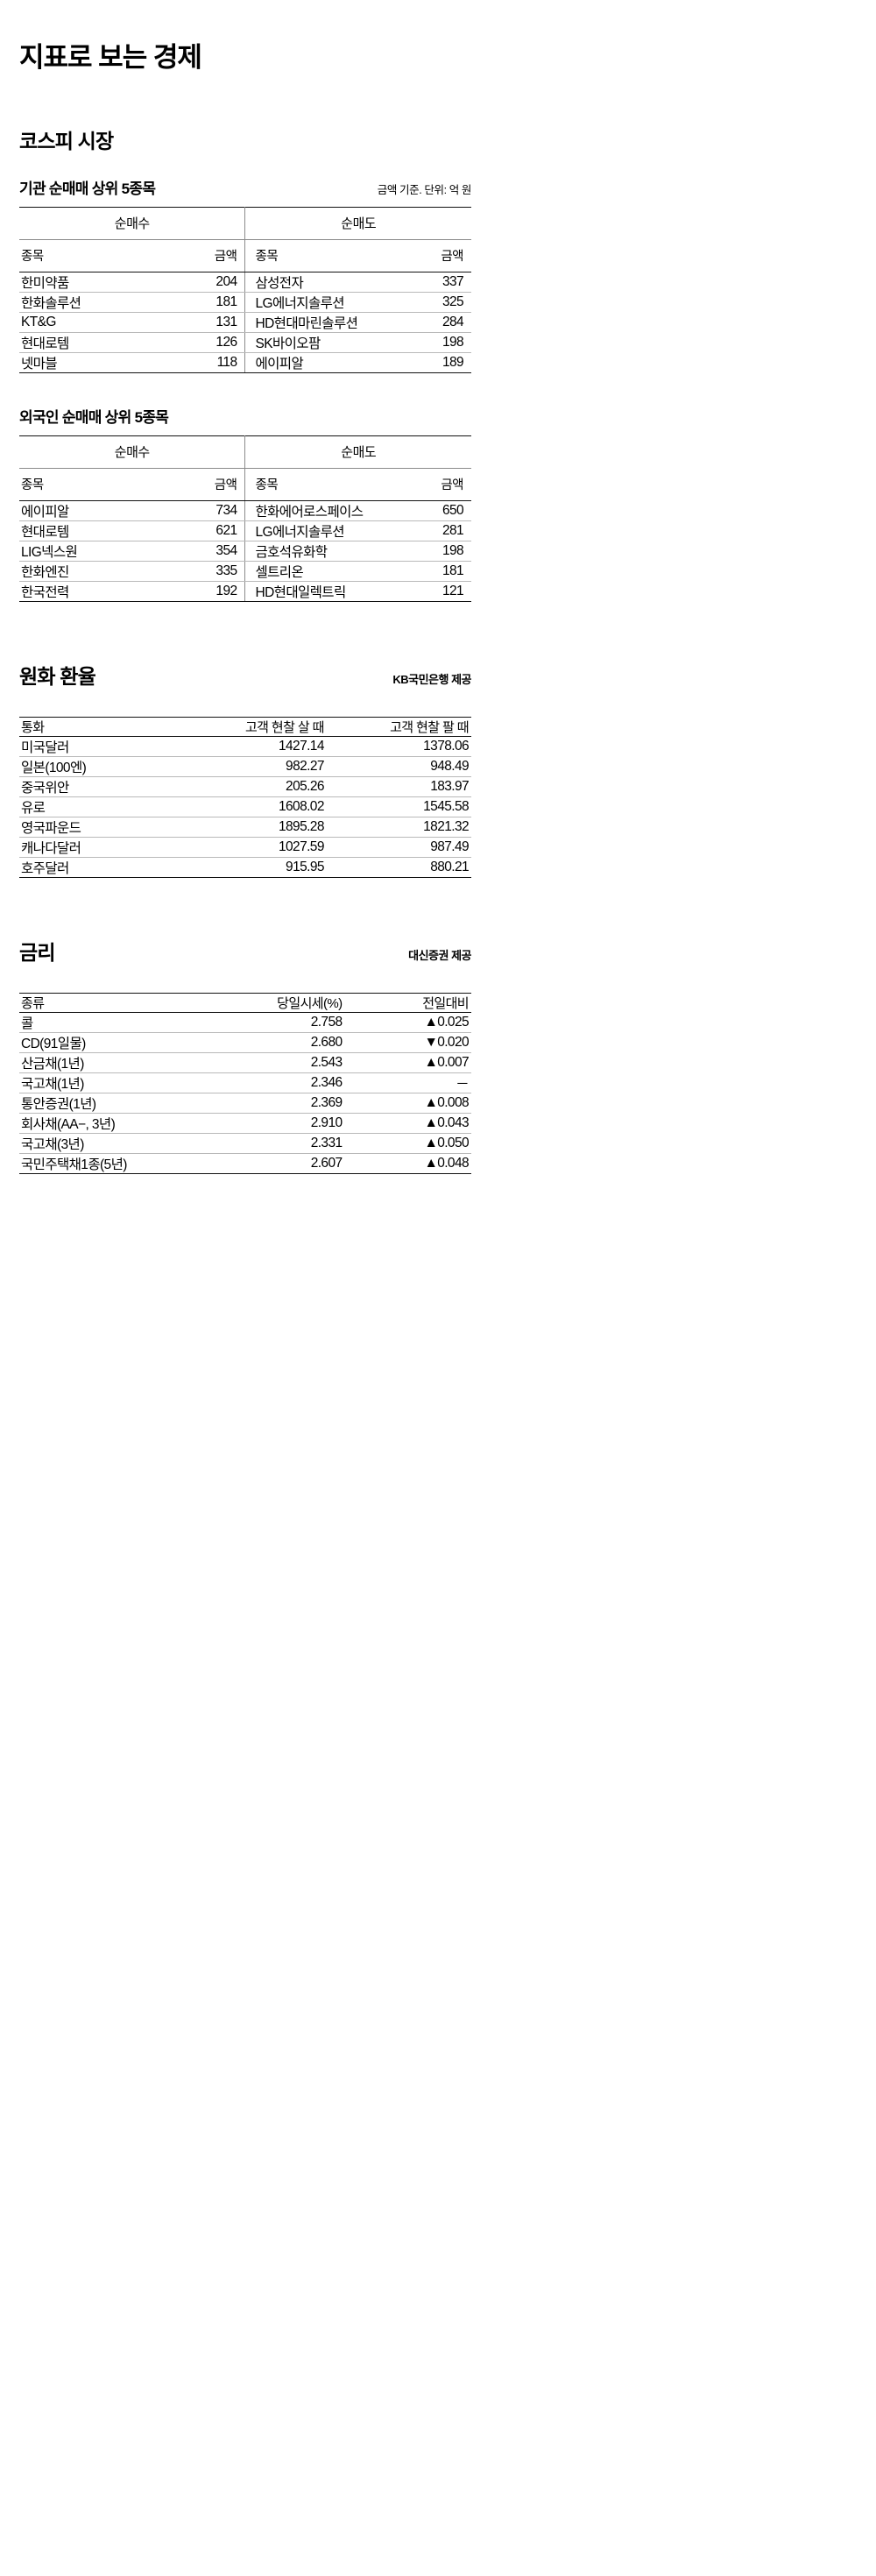  Describe the element at coordinates (432, 531) in the screenshot. I see `cell-sell-amount: 281` at that location.